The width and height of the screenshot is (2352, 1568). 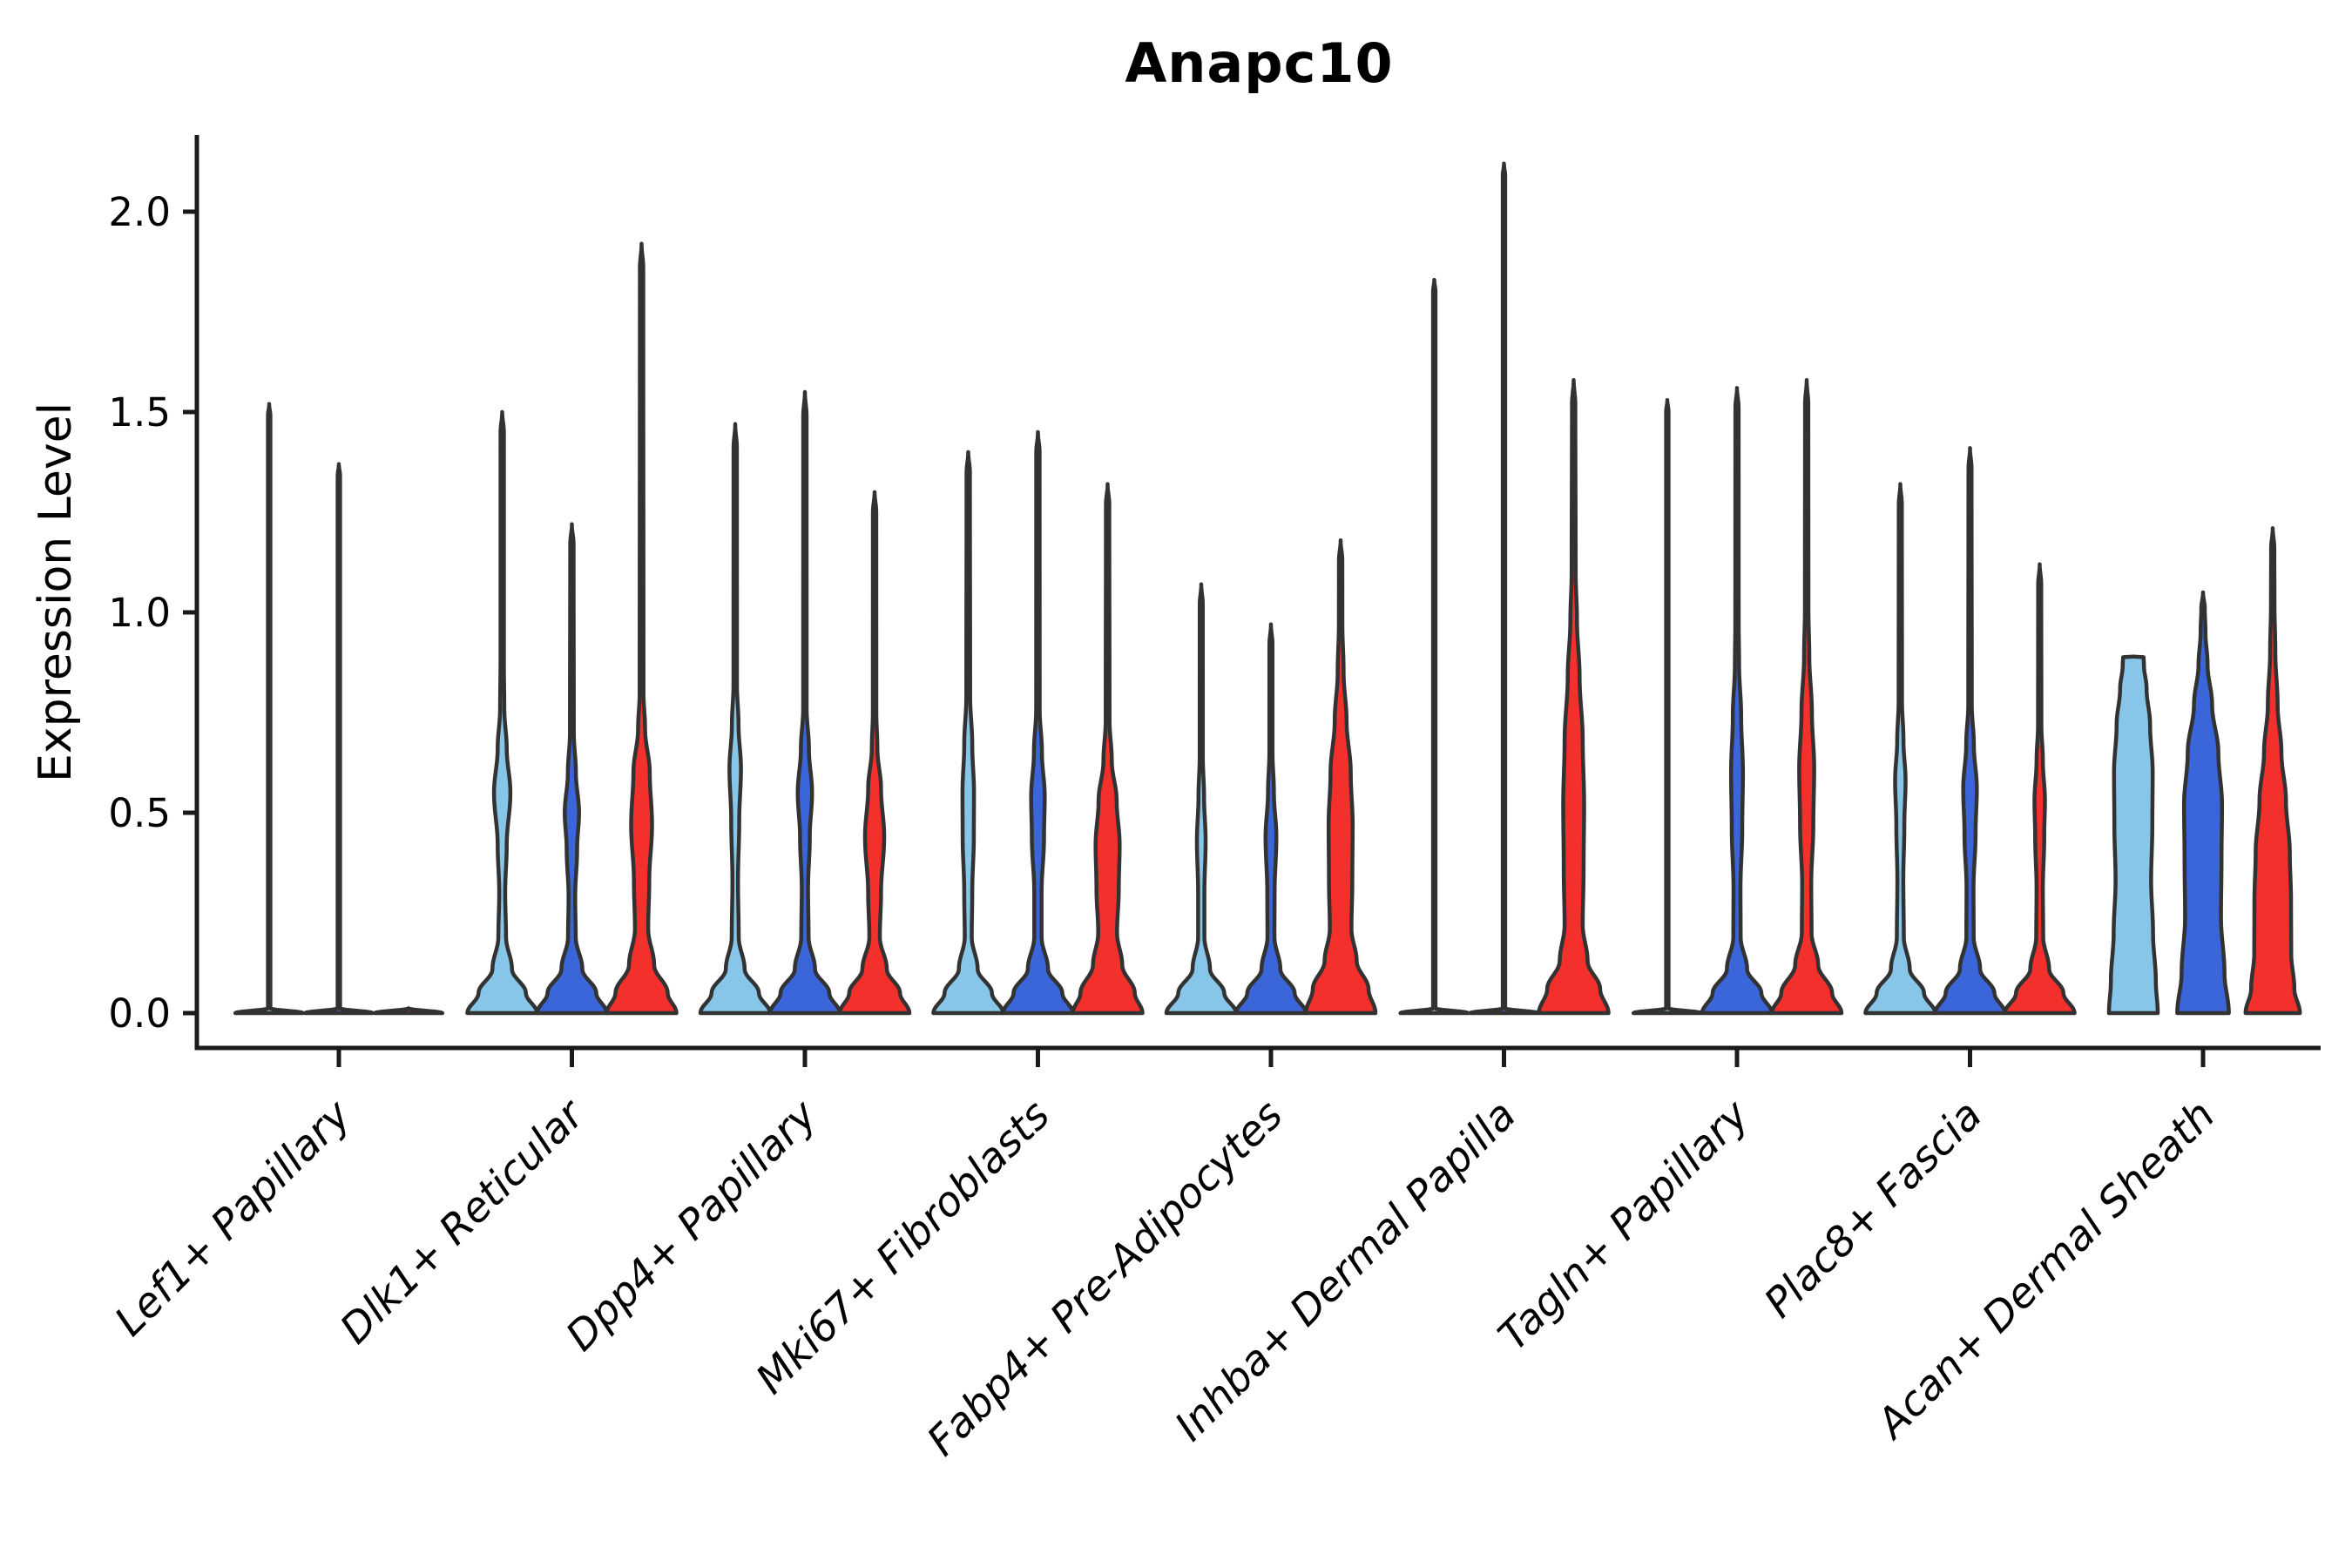 What do you see at coordinates (139, 613) in the screenshot?
I see `y-tick-label: 1.0` at bounding box center [139, 613].